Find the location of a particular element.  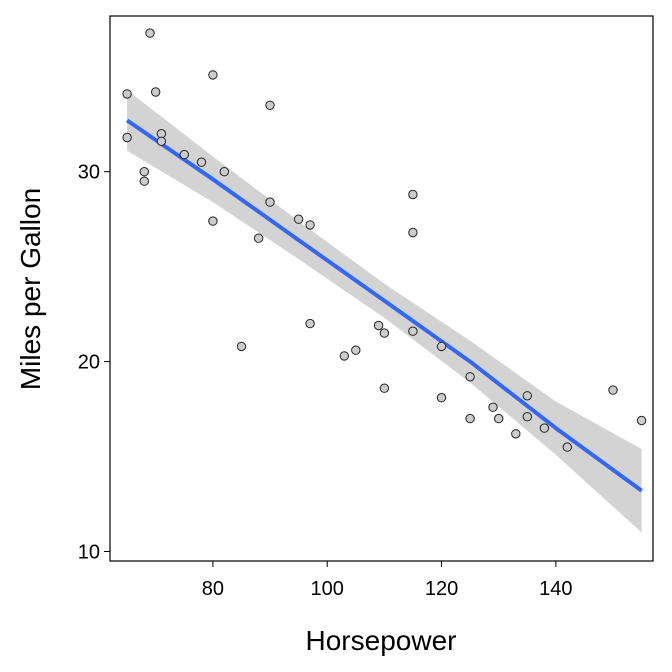

y-axis-title: Miles per Gallon is located at coordinates (30, 289).